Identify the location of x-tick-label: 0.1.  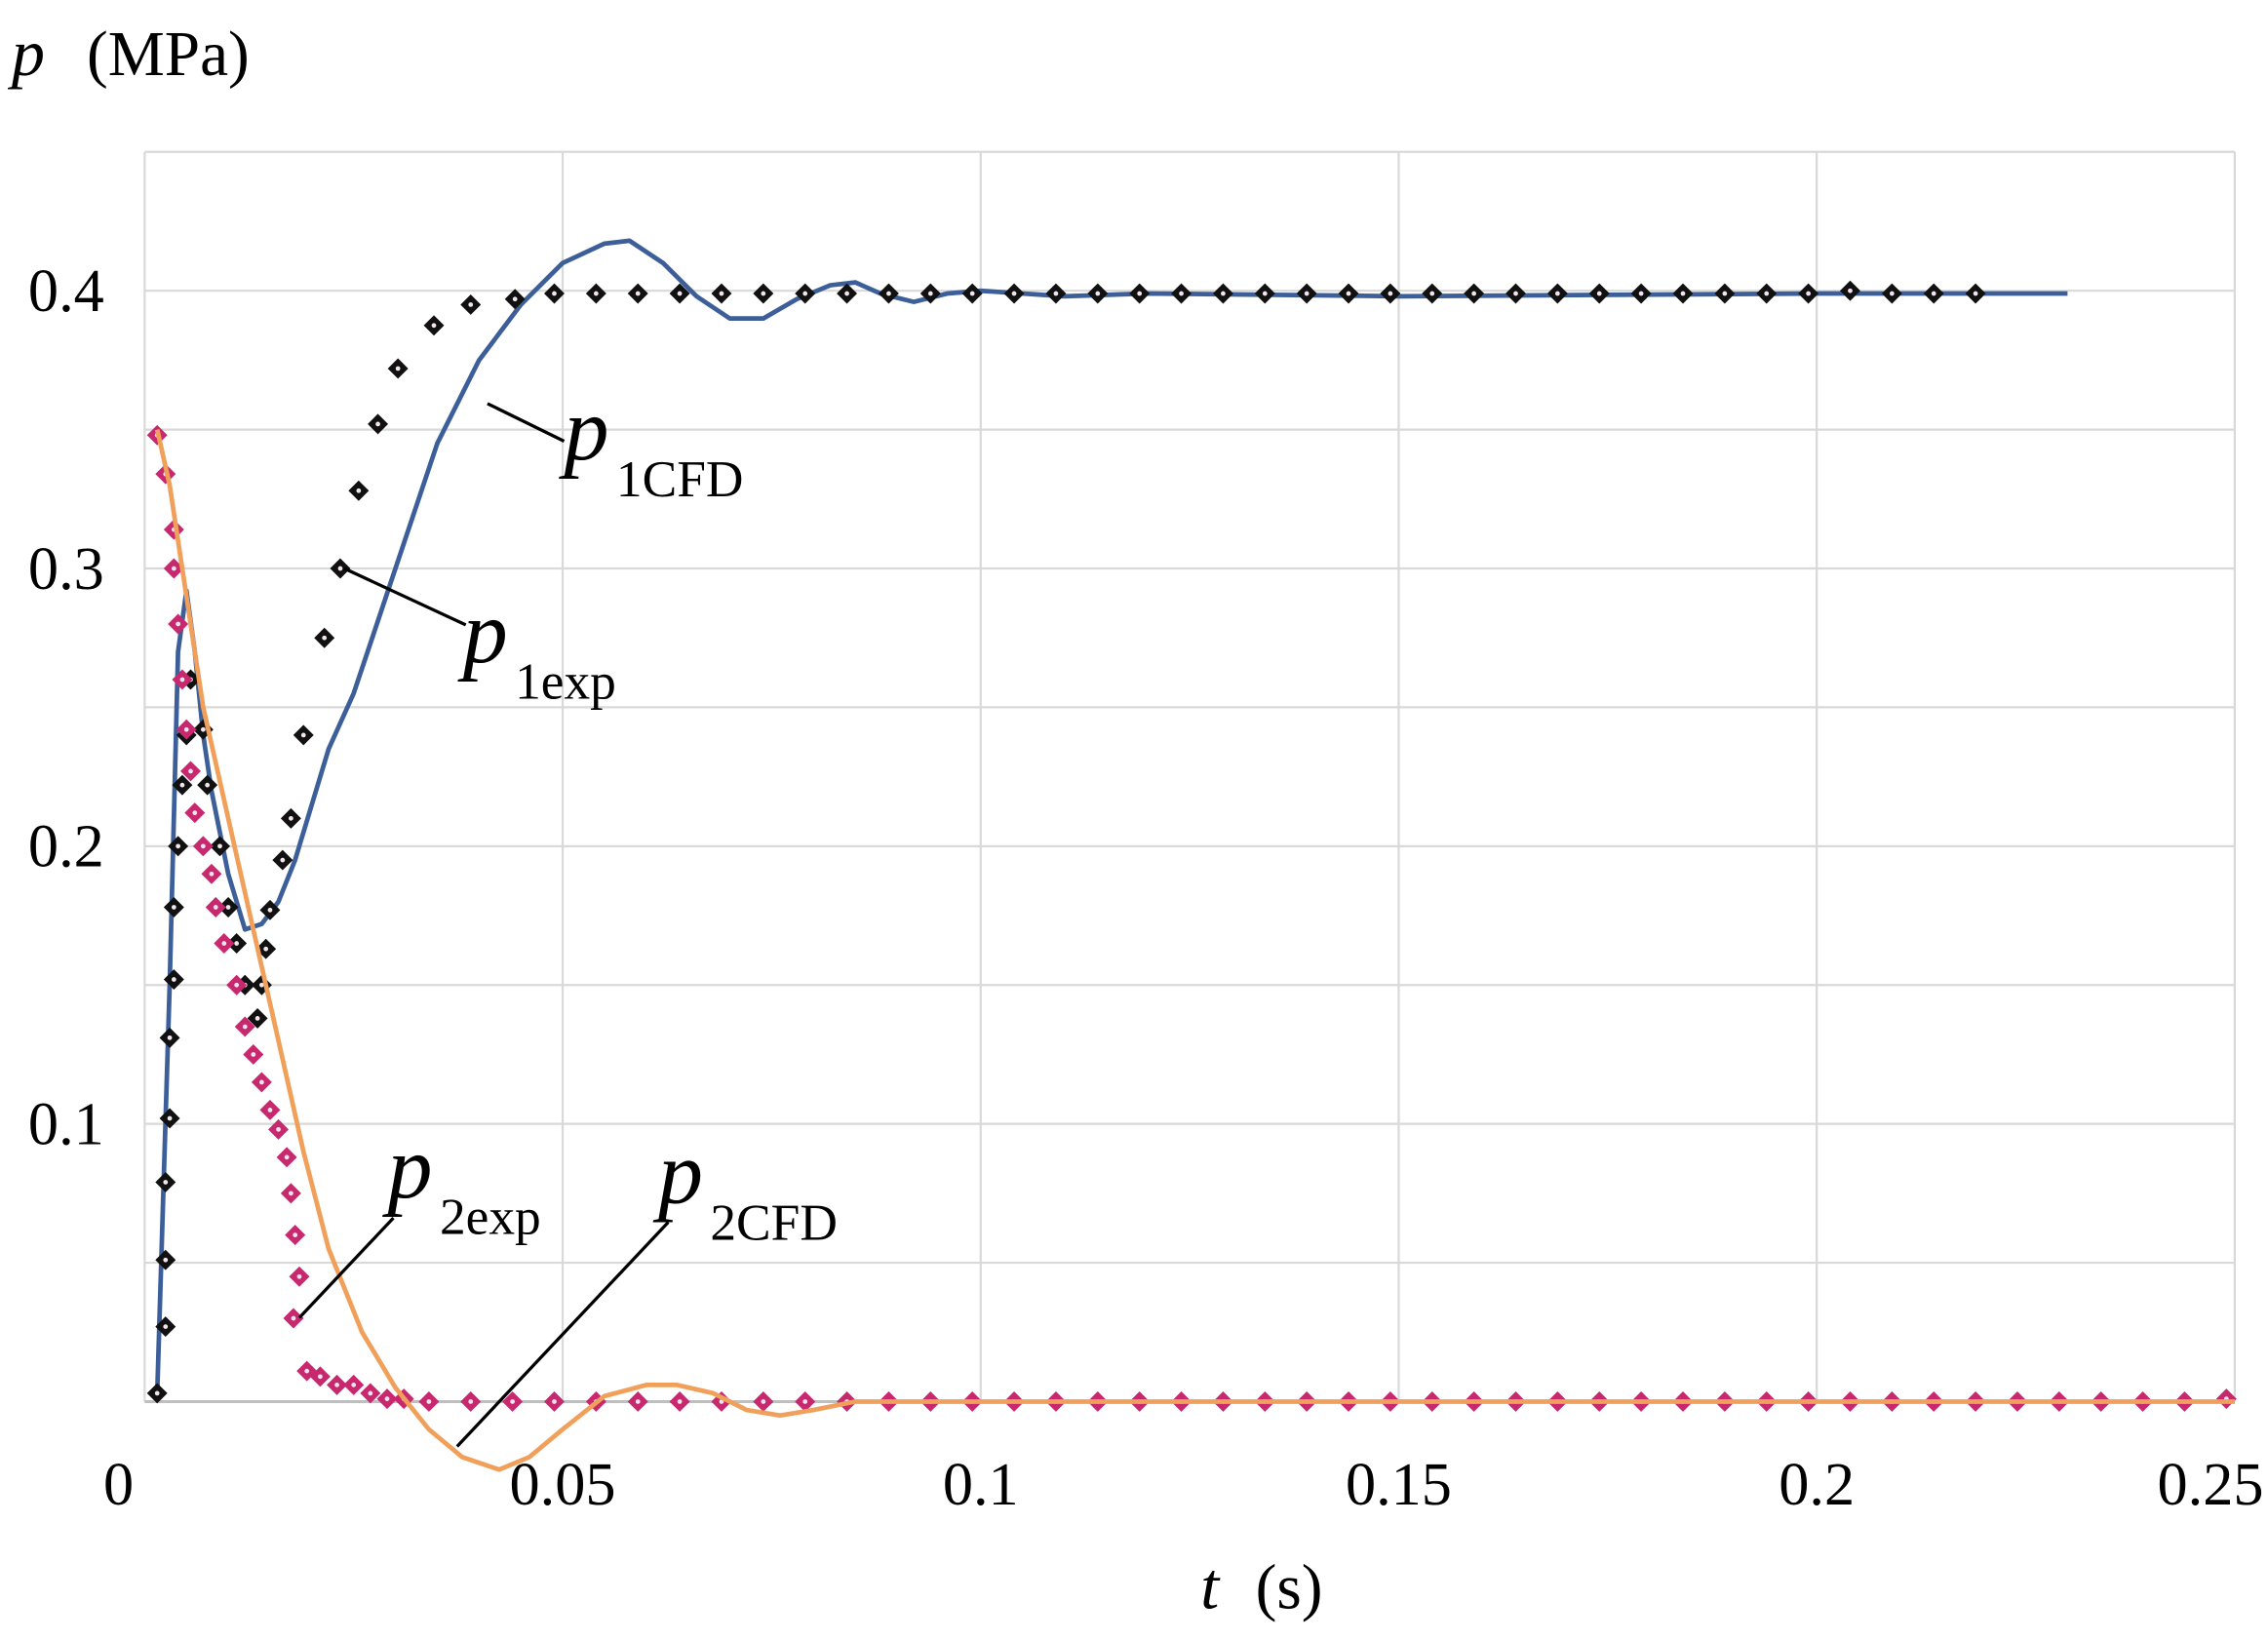
(981, 1484).